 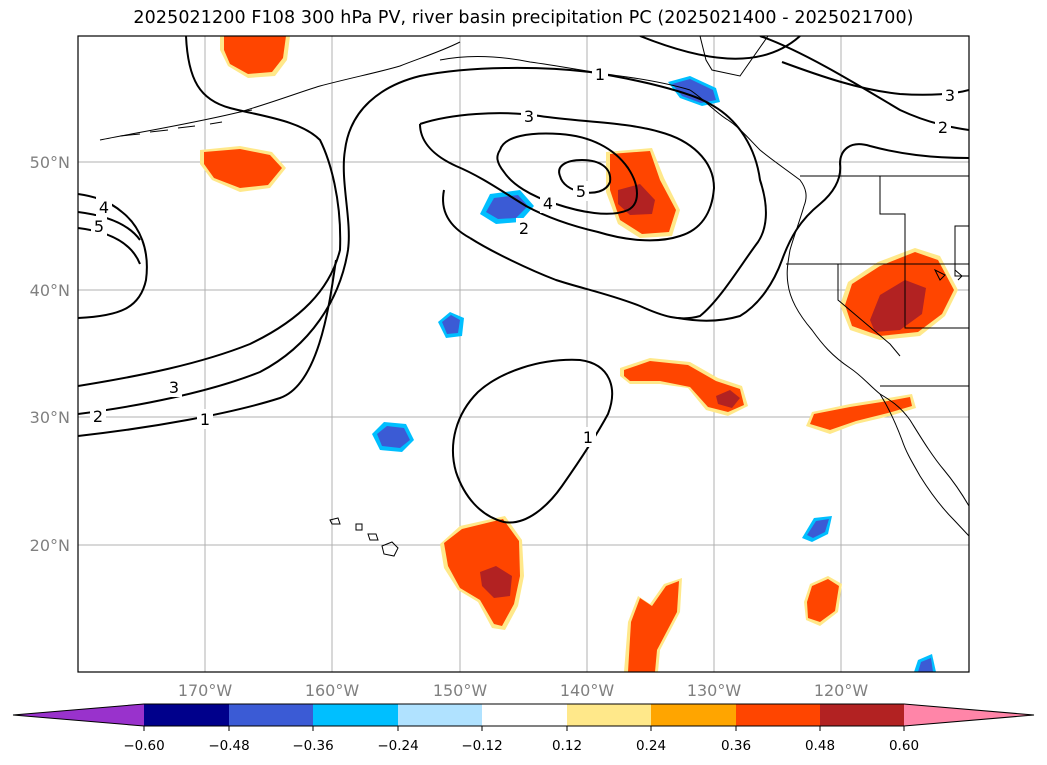 I want to click on lon-label: 140°W, so click(x=587, y=690).